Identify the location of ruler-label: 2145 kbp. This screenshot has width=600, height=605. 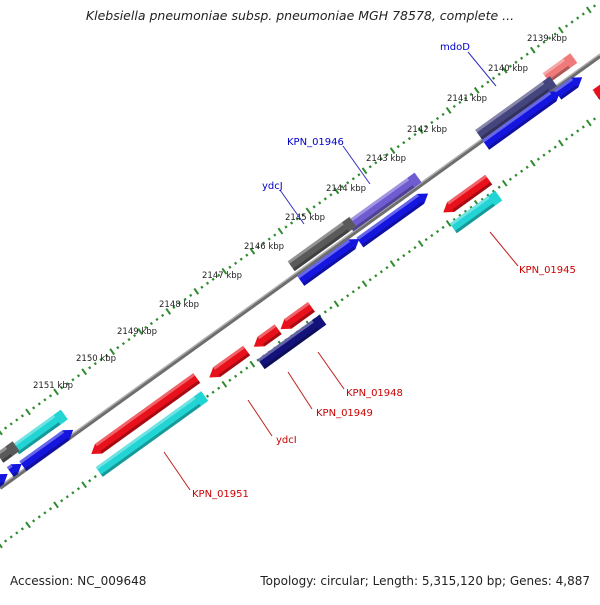
(305, 218).